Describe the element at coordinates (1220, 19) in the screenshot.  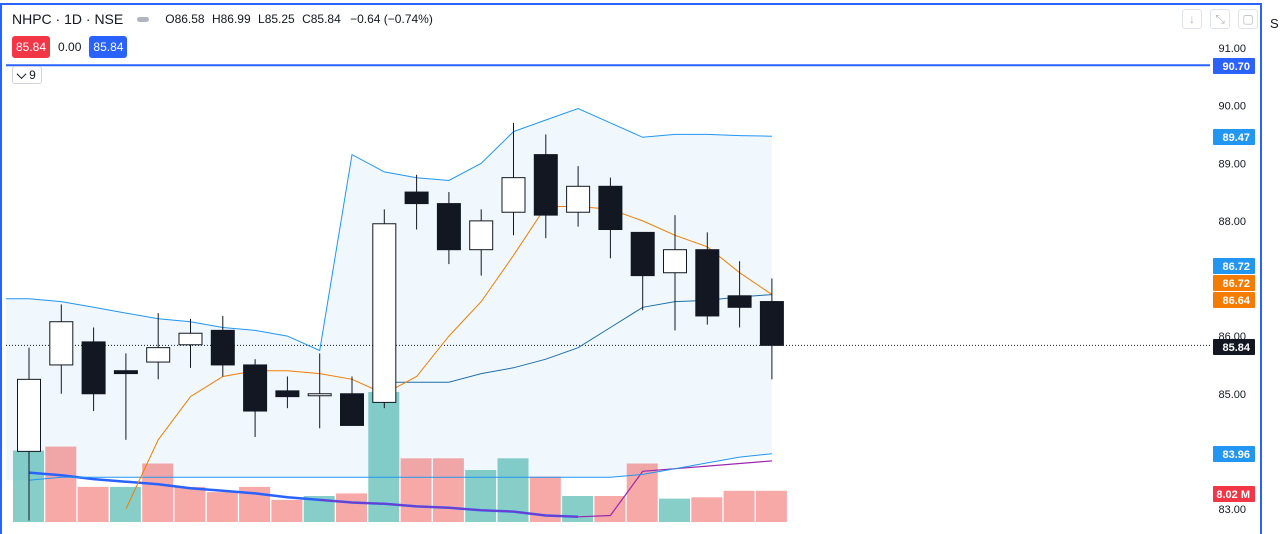
I see `collapse-icon: ⤡` at that location.